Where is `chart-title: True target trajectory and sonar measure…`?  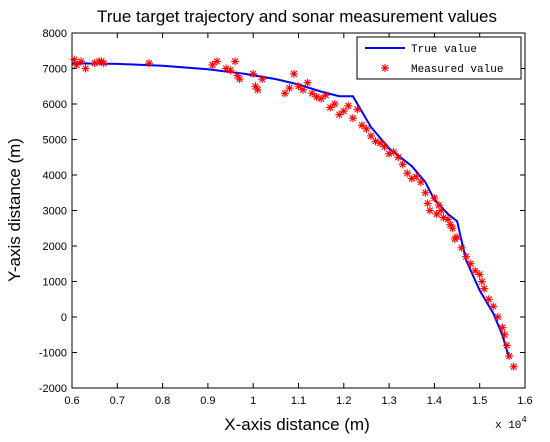 chart-title: True target trajectory and sonar measure… is located at coordinates (297, 16).